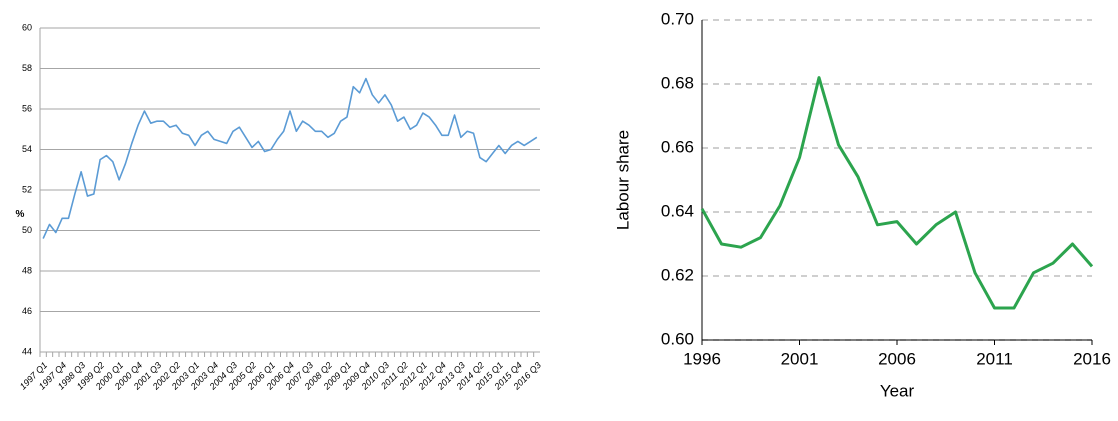  Describe the element at coordinates (27, 311) in the screenshot. I see `y-tick-label: 46` at that location.